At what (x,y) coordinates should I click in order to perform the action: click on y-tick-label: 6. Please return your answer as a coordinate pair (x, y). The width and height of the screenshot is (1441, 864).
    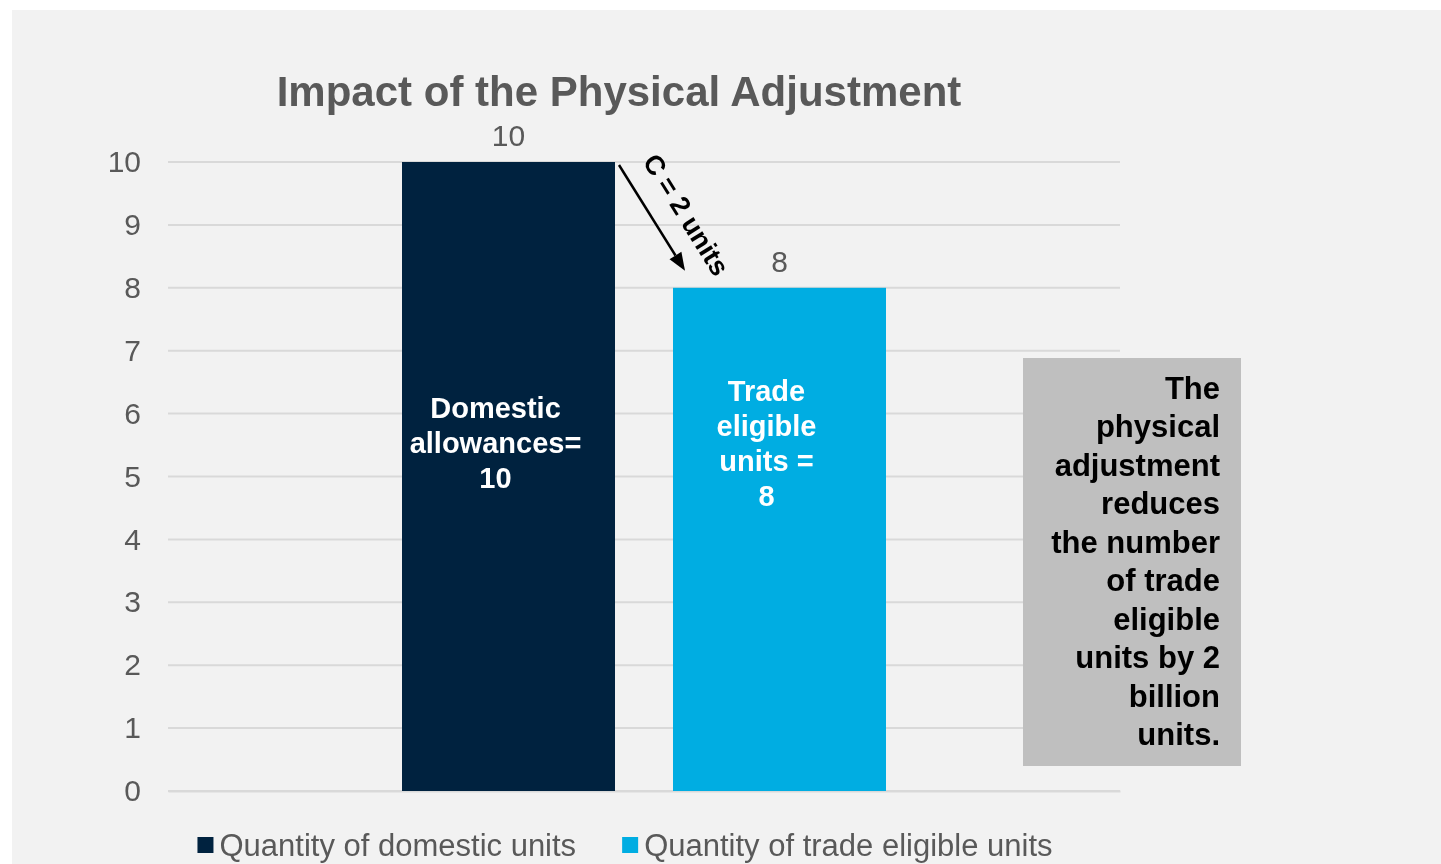
    Looking at the image, I should click on (132, 413).